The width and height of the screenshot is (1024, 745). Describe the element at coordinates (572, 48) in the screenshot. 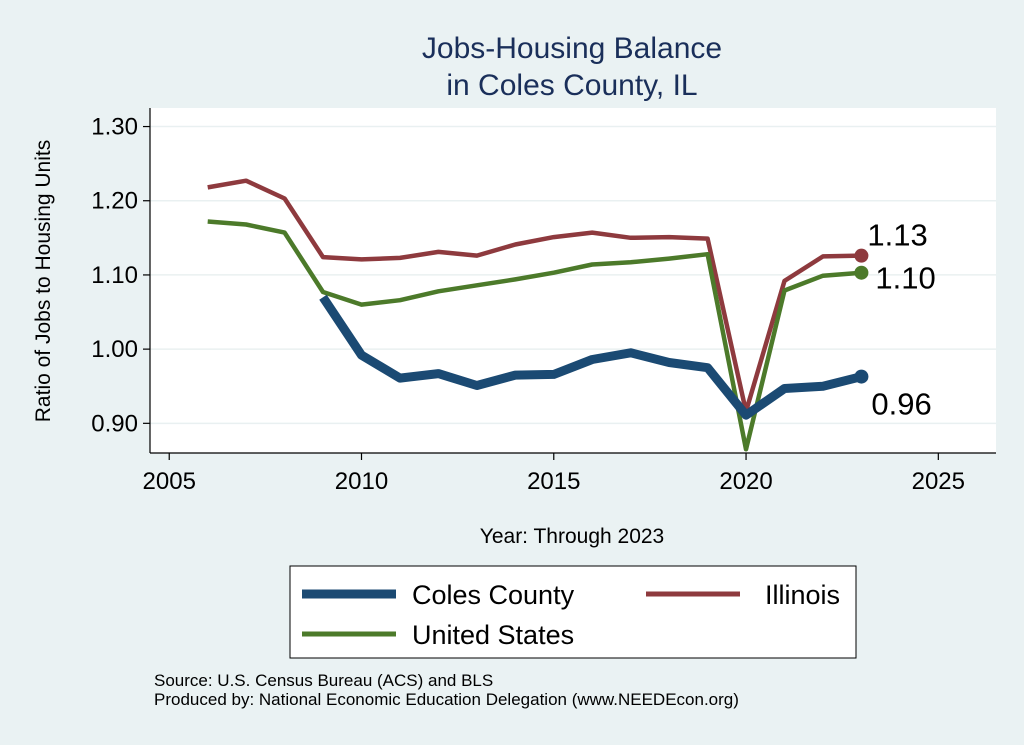

I see `chart-title-line-1: Jobs-Housing Balance` at that location.